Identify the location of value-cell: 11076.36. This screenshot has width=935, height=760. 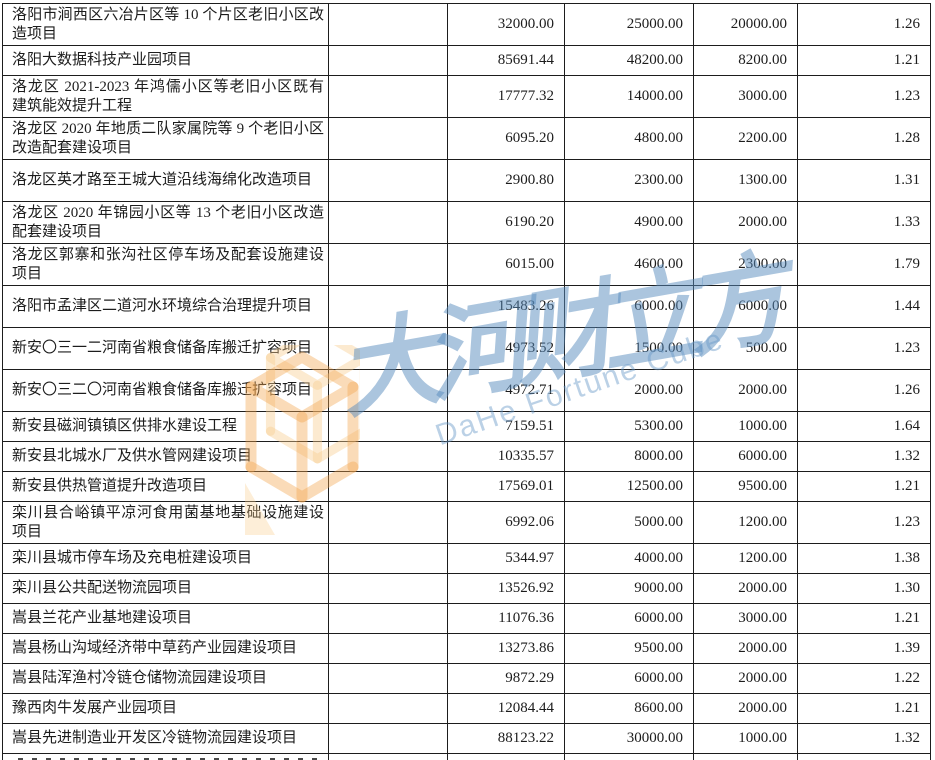
(506, 618).